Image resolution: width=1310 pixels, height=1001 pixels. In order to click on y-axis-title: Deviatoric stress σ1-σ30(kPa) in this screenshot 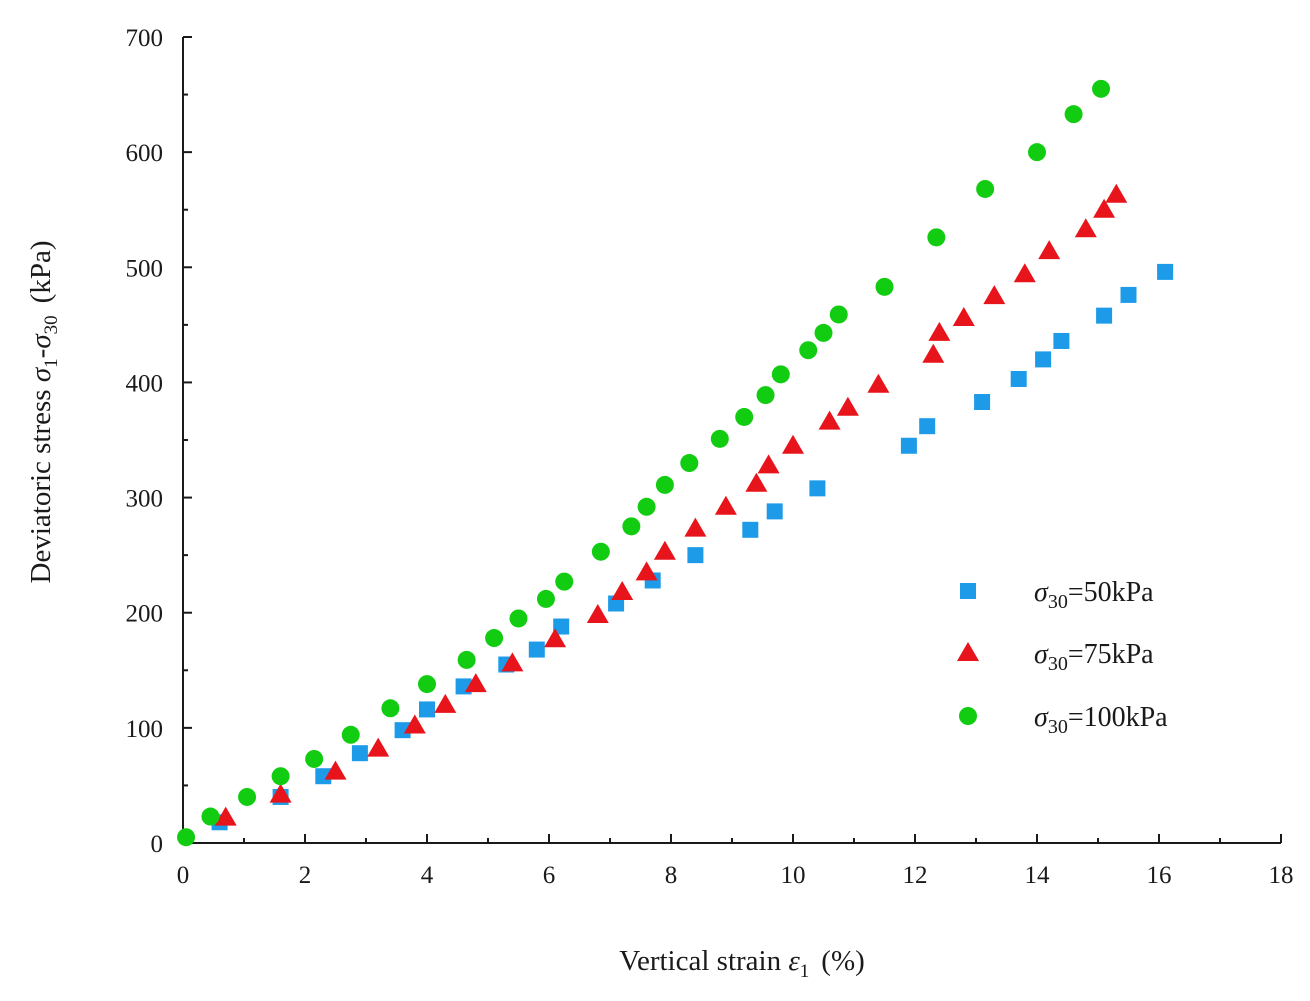, I will do `click(43, 412)`.